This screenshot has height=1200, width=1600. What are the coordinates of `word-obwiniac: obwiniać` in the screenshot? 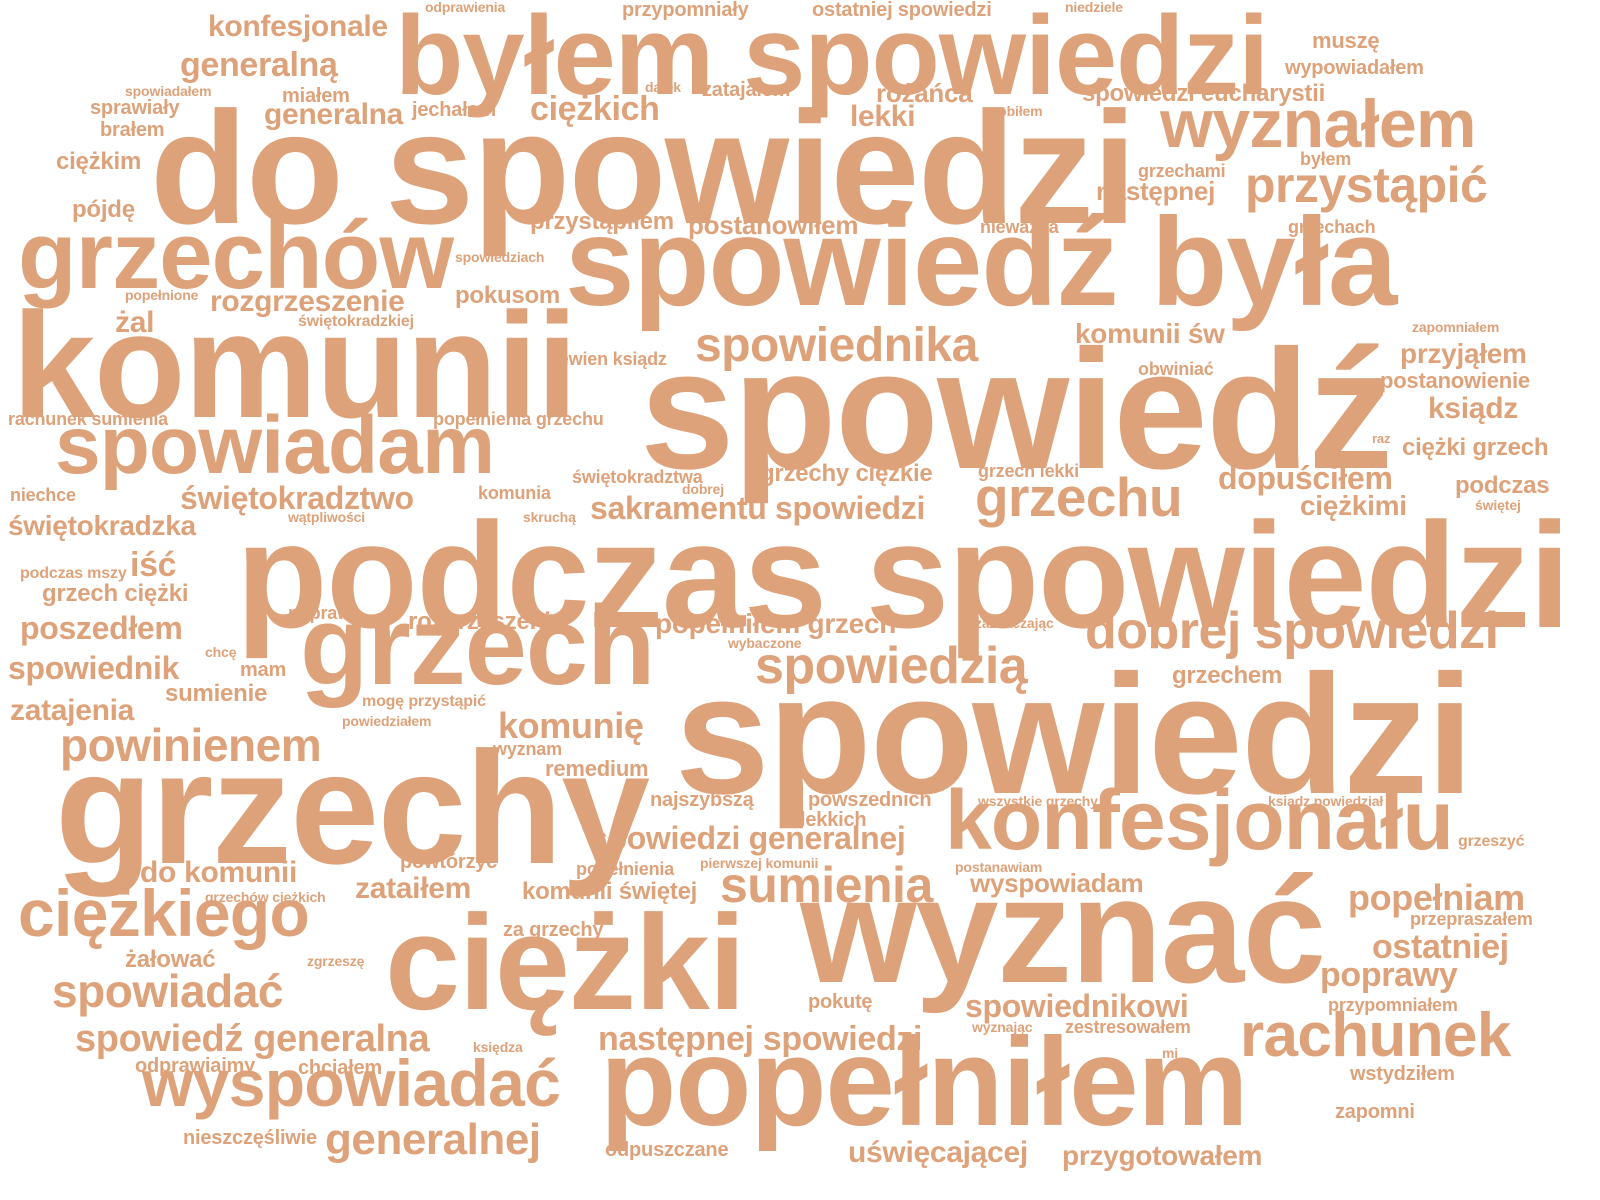 It's located at (1176, 369).